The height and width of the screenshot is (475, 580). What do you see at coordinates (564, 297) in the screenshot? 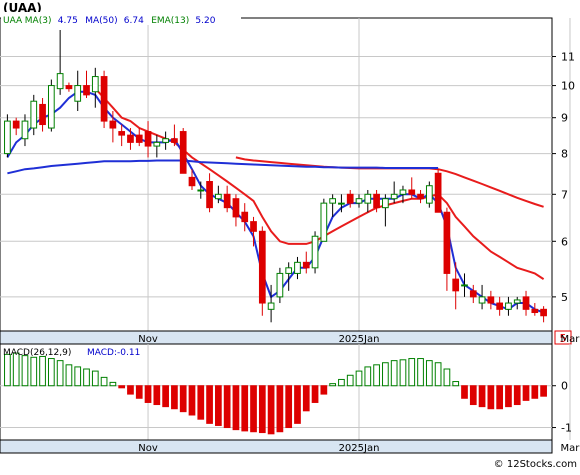
I see `price-y-tick-label: 5` at bounding box center [564, 297].